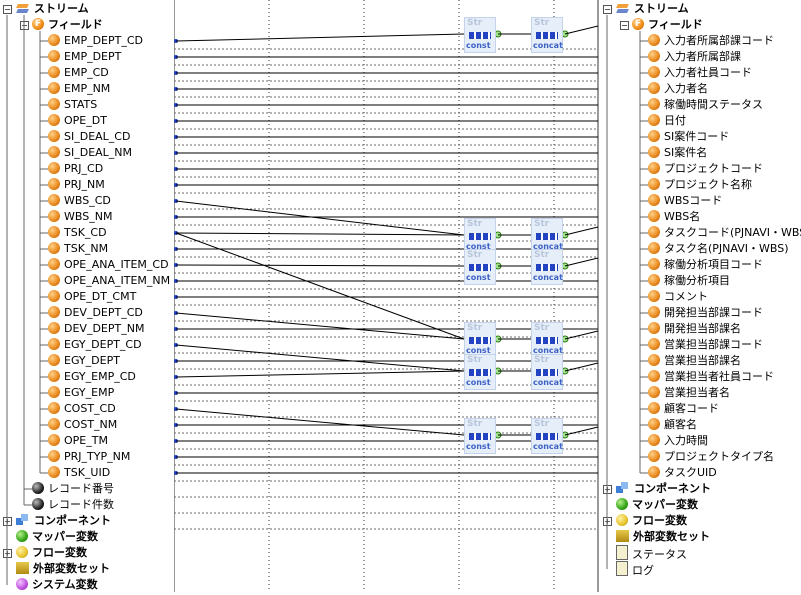 The image size is (801, 595). I want to click on target-field-item: 顧客コード, so click(683, 409).